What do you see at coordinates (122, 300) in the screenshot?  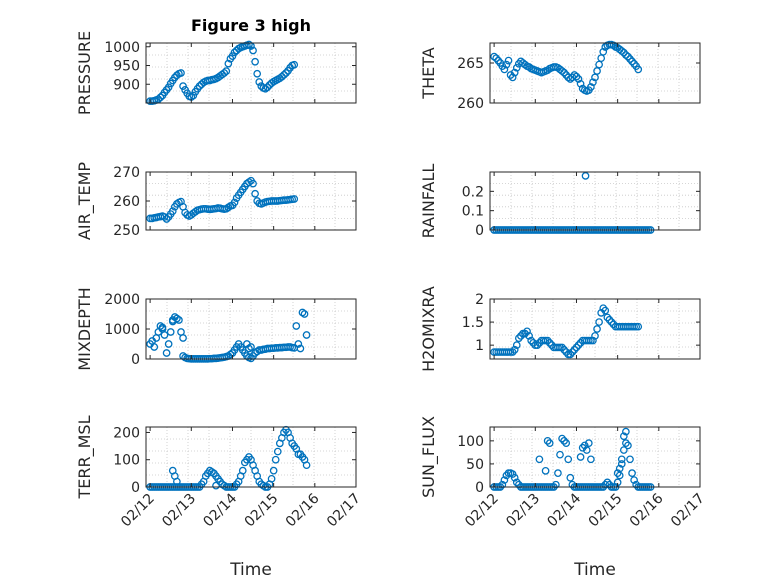 I see `y-tick-label: 2000` at bounding box center [122, 300].